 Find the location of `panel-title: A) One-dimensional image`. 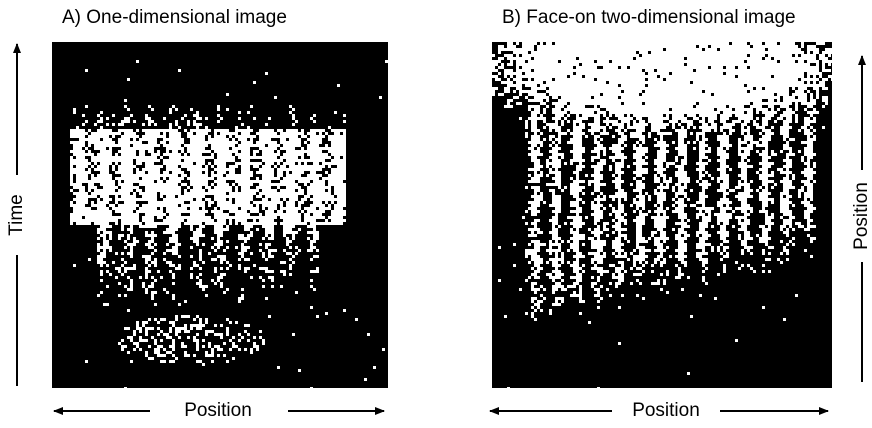

panel-title: A) One-dimensional image is located at coordinates (174, 17).